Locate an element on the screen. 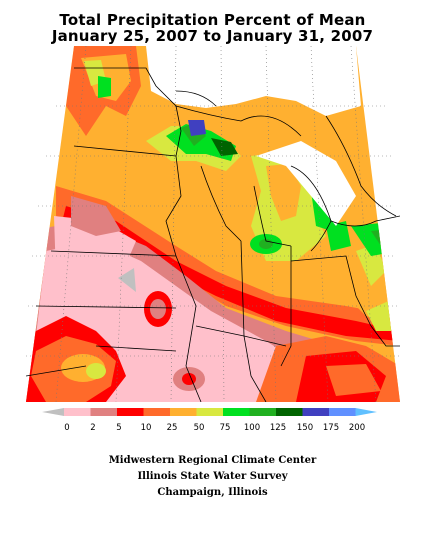 The width and height of the screenshot is (425, 550). legend-tick-8: 125 is located at coordinates (278, 428).